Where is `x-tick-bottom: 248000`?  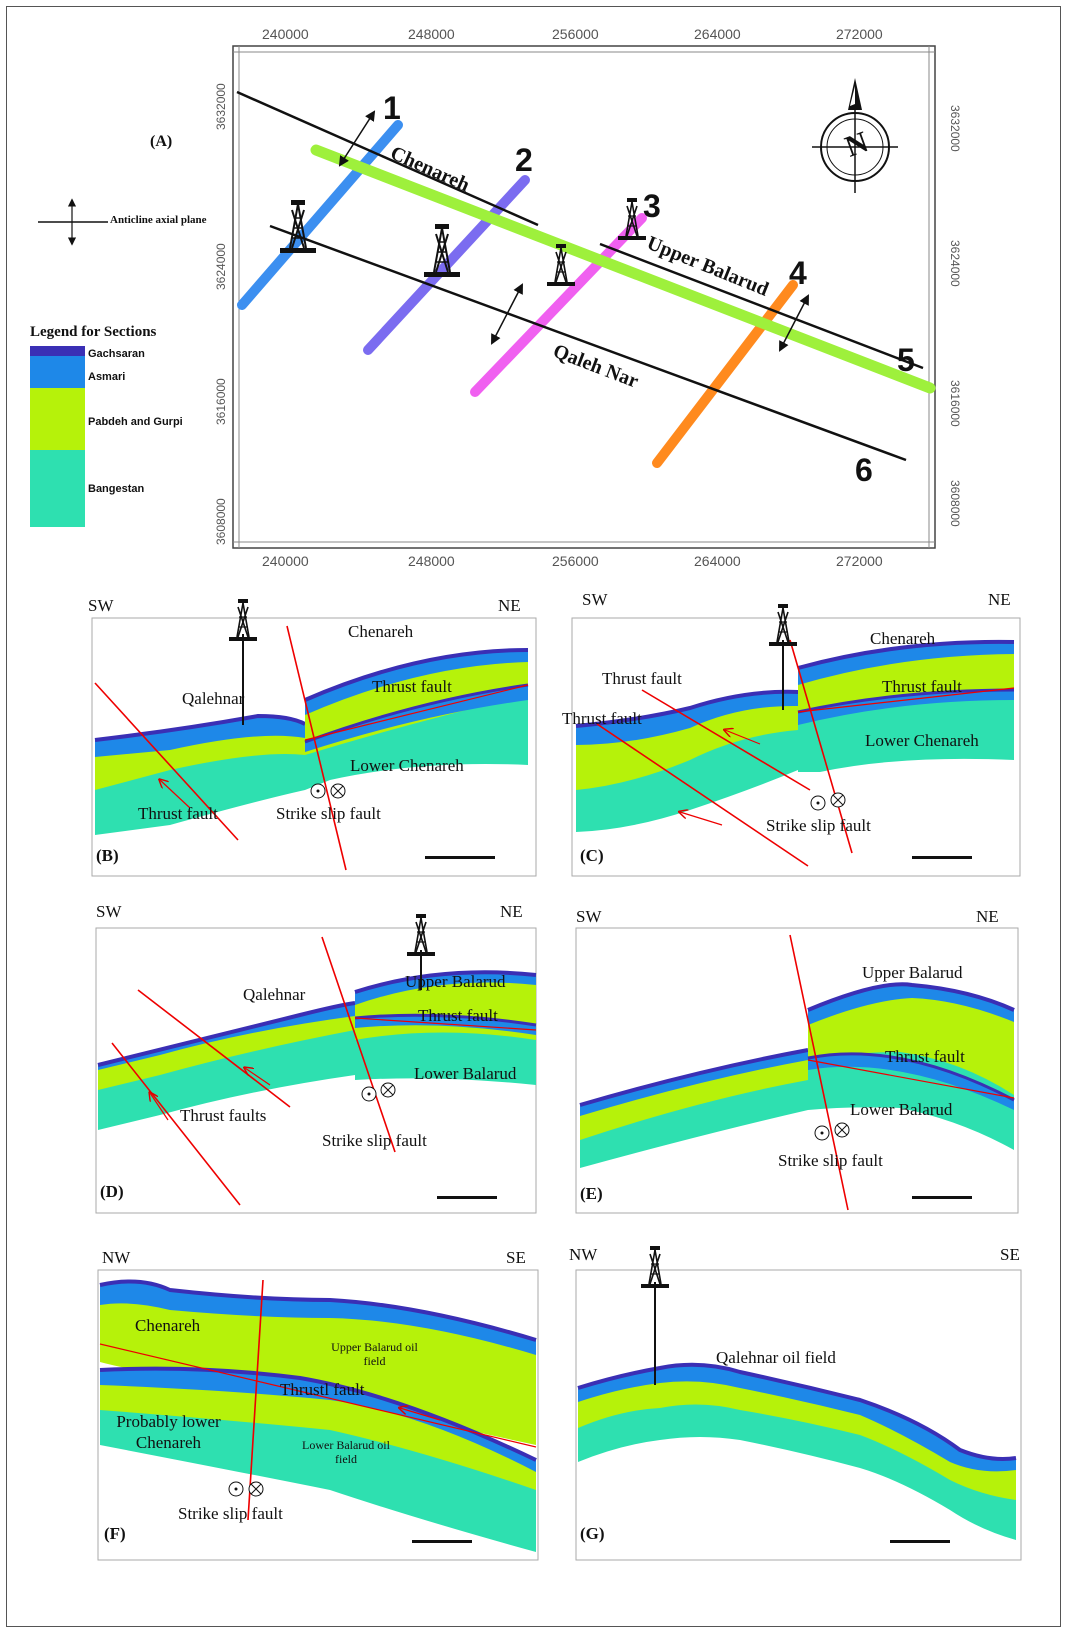 x-tick-bottom: 248000 is located at coordinates (431, 561).